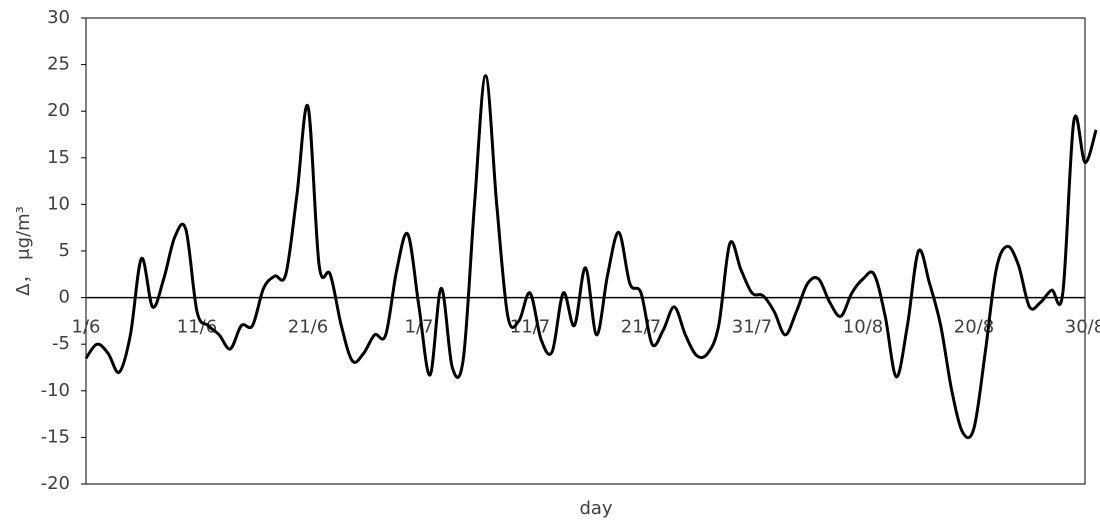 The width and height of the screenshot is (1100, 525). I want to click on x-axis-title: day, so click(595, 508).